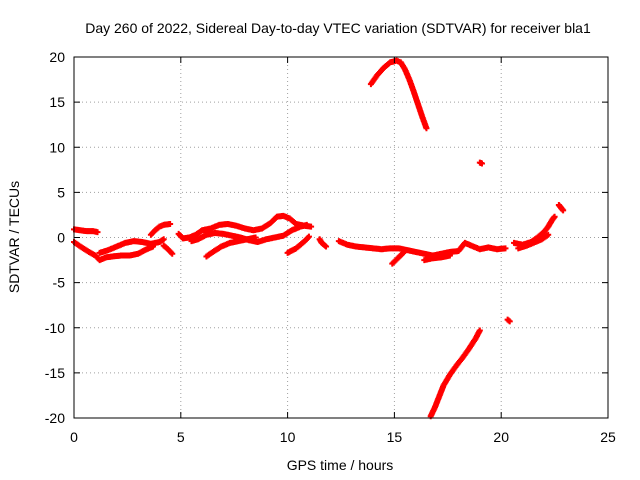  I want to click on y-tick-label: -15, so click(55, 373).